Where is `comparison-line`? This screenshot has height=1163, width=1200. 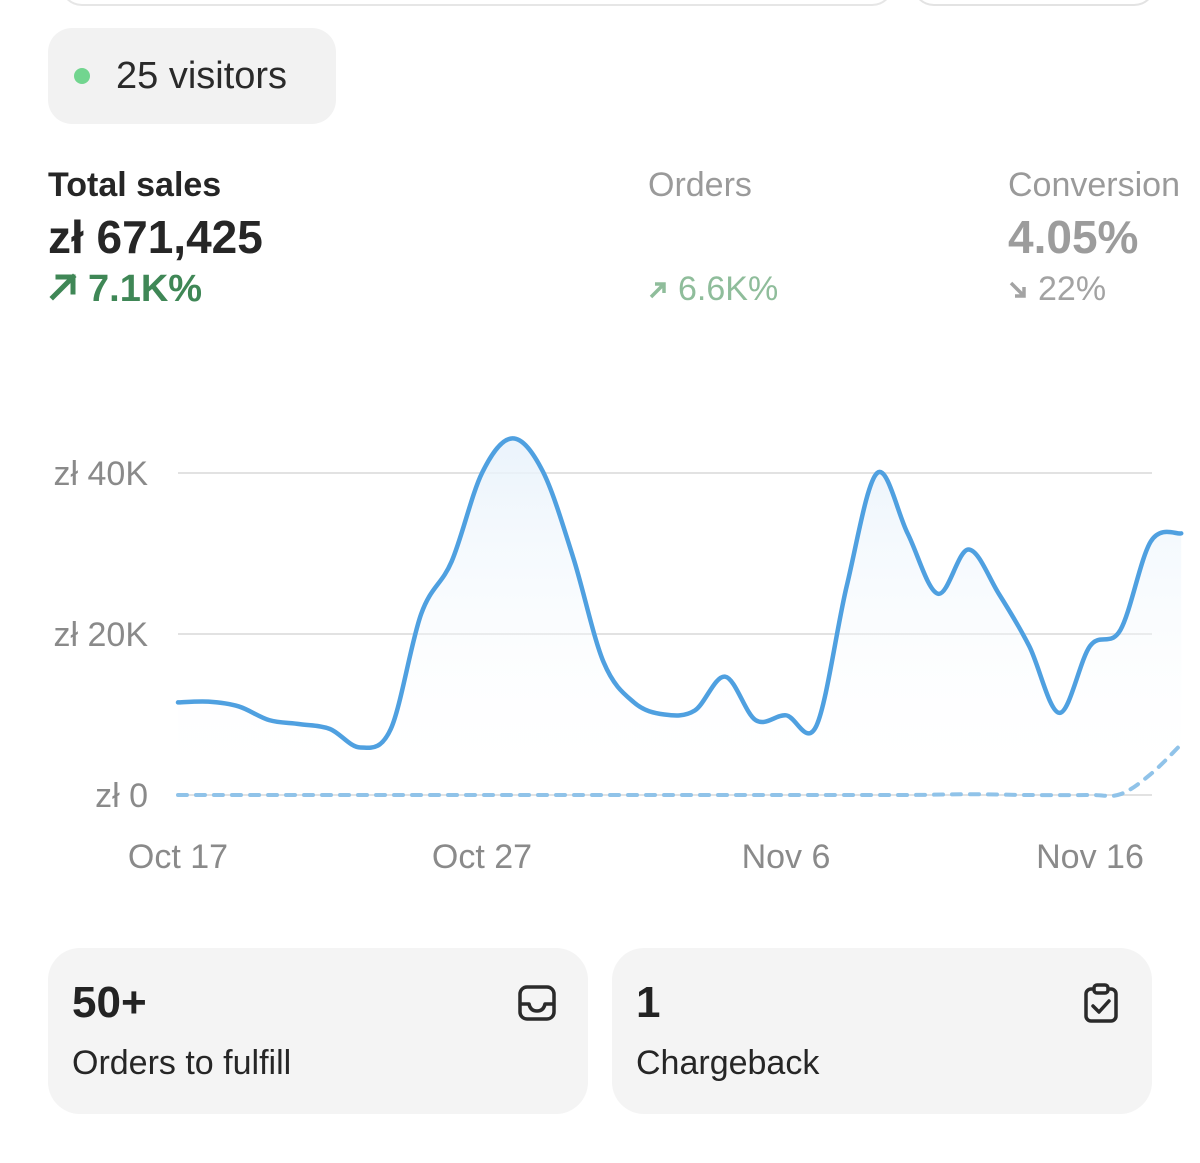
comparison-line is located at coordinates (680, 770).